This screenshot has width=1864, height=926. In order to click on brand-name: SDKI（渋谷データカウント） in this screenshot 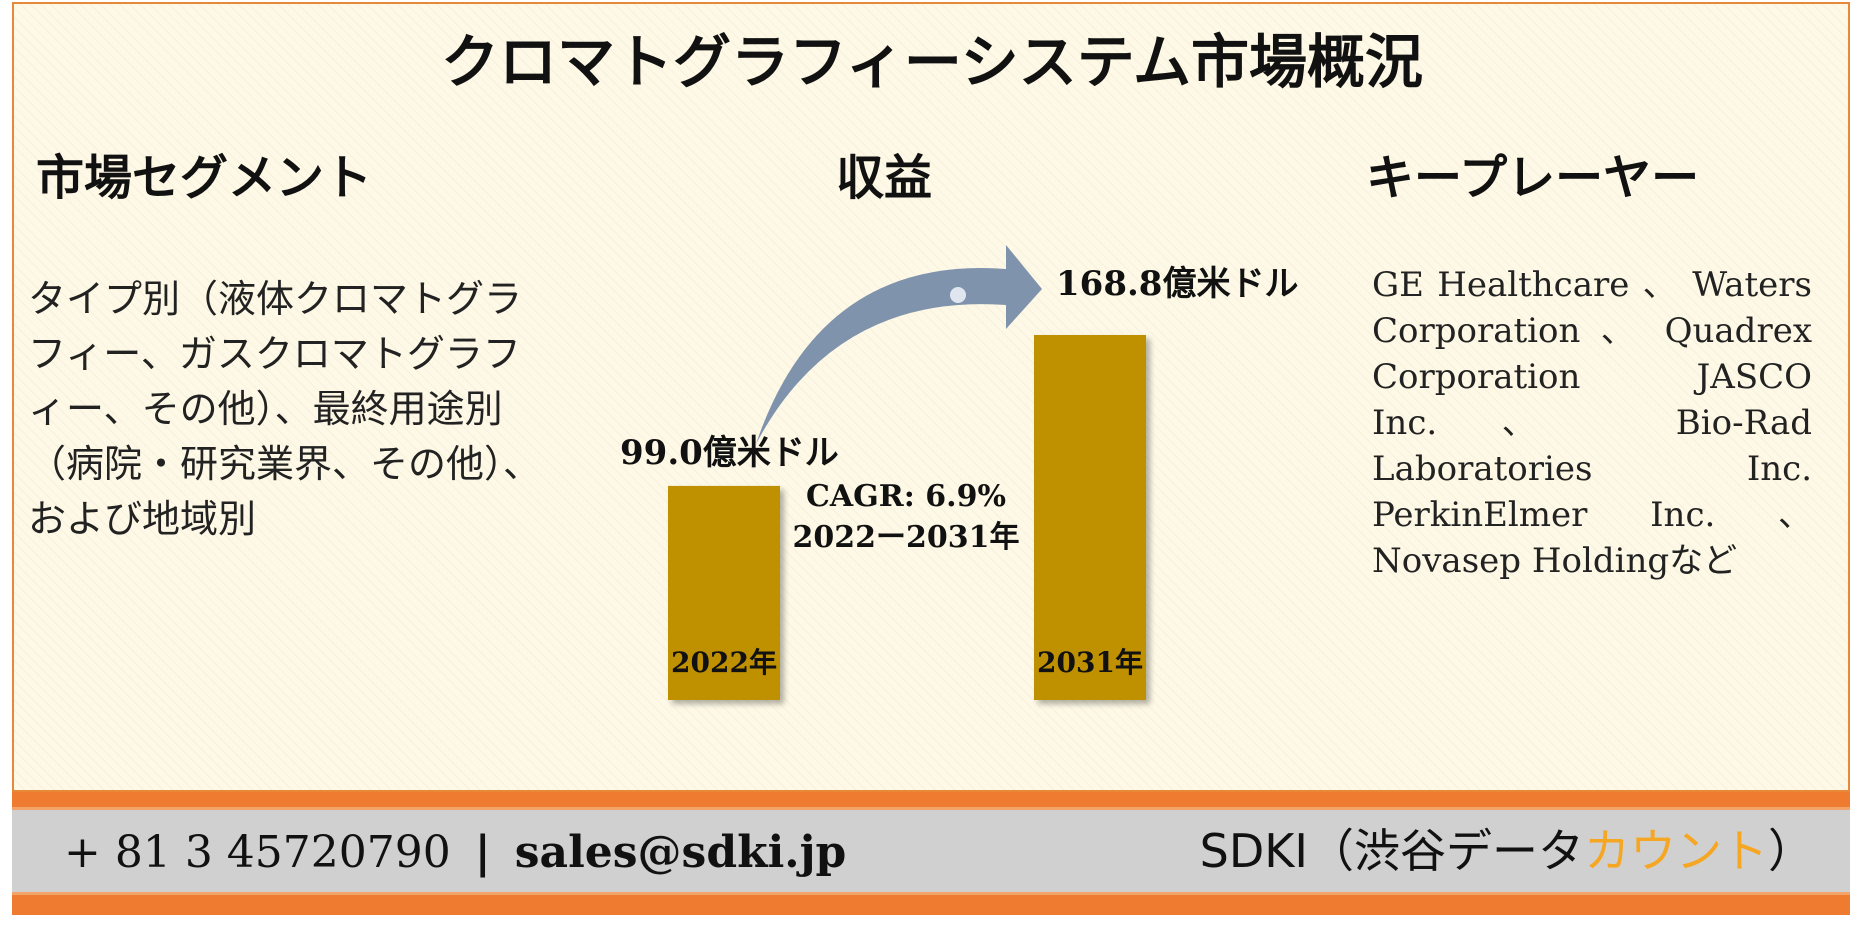, I will do `click(1507, 851)`.